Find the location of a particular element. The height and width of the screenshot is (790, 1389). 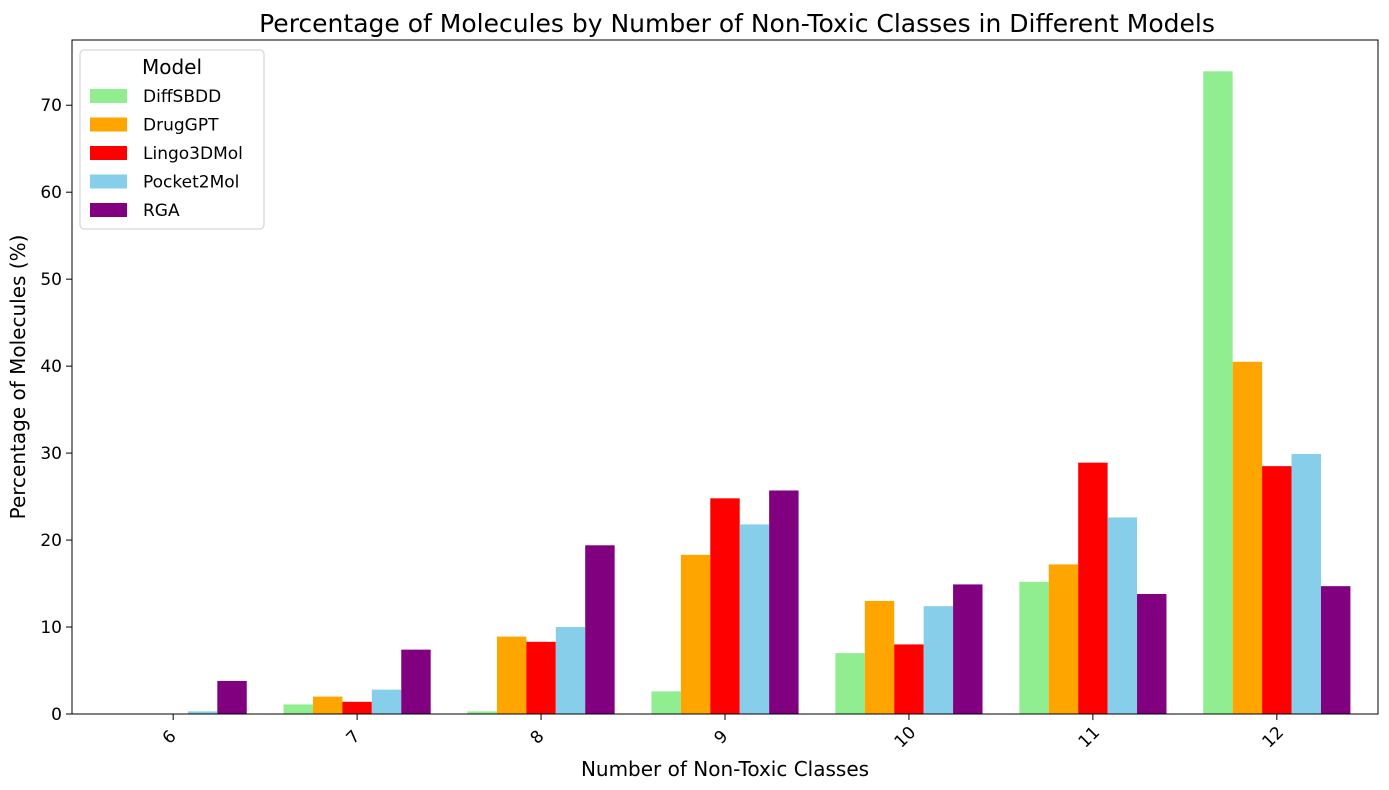

x-tick-label: 10 is located at coordinates (905, 737).